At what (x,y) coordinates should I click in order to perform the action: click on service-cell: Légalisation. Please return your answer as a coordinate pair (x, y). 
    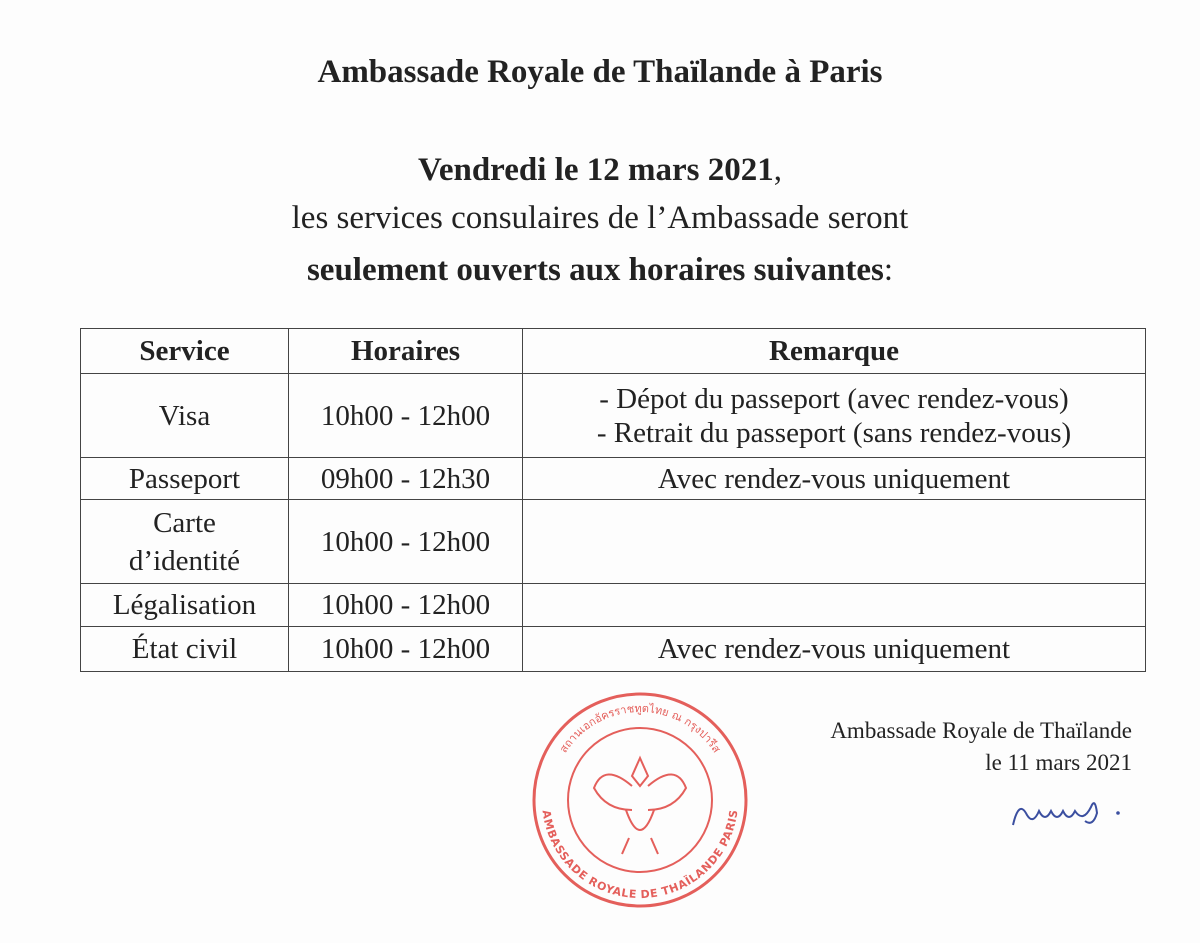
    Looking at the image, I should click on (184, 605).